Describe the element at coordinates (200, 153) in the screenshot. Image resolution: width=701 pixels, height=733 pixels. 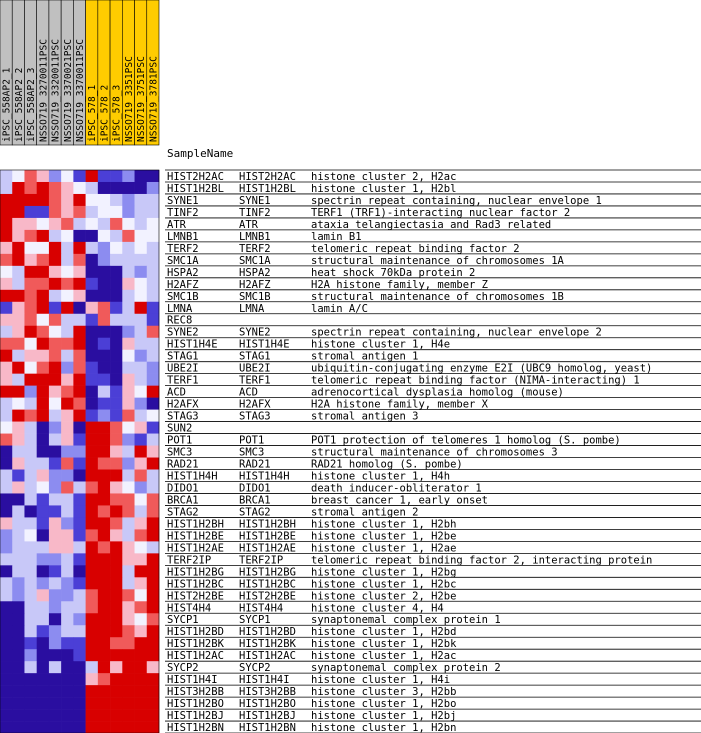
I see `sample-name-header: SampleName` at that location.